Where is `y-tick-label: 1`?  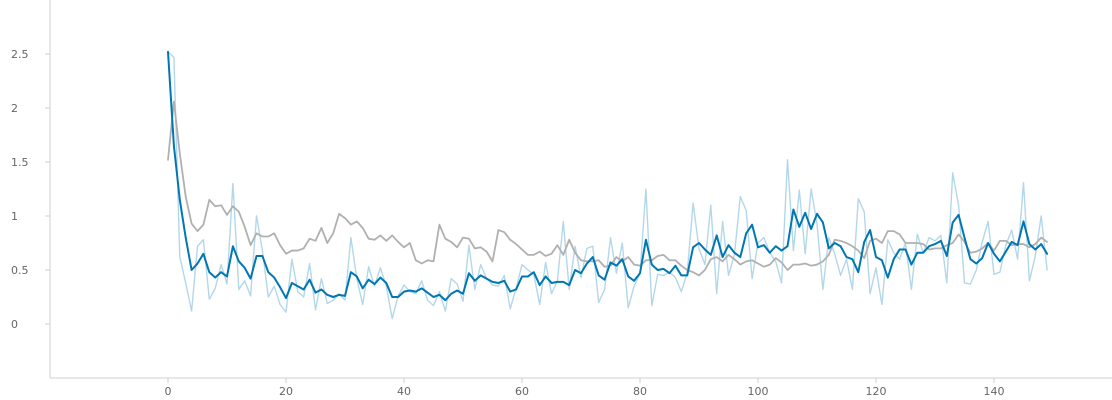 y-tick-label: 1 is located at coordinates (14, 216).